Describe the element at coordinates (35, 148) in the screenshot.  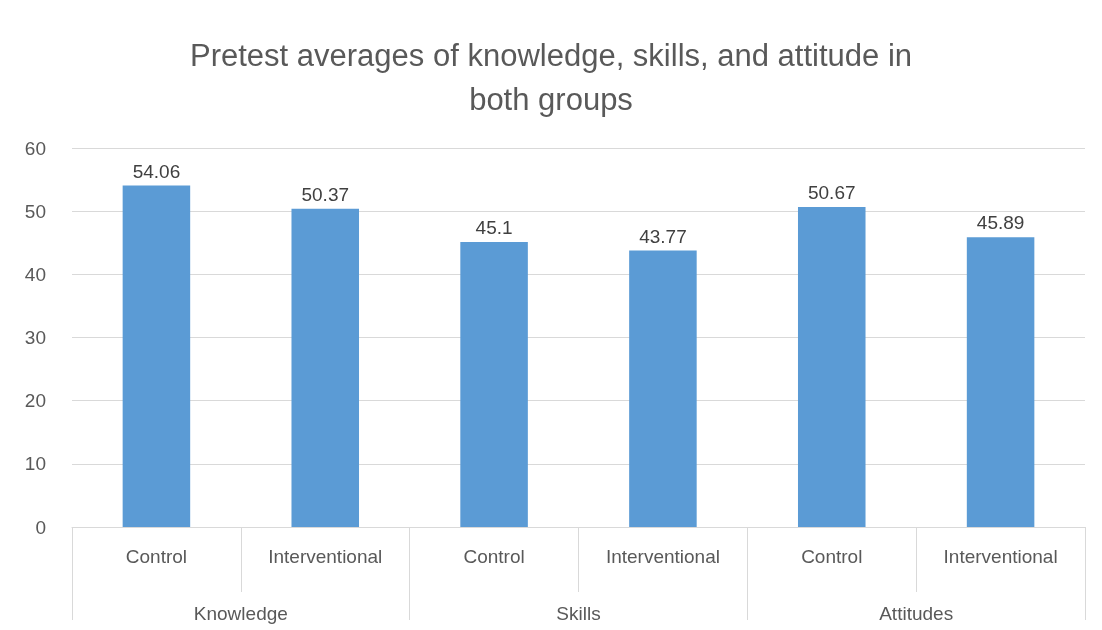
I see `y-tick-label: 60` at that location.